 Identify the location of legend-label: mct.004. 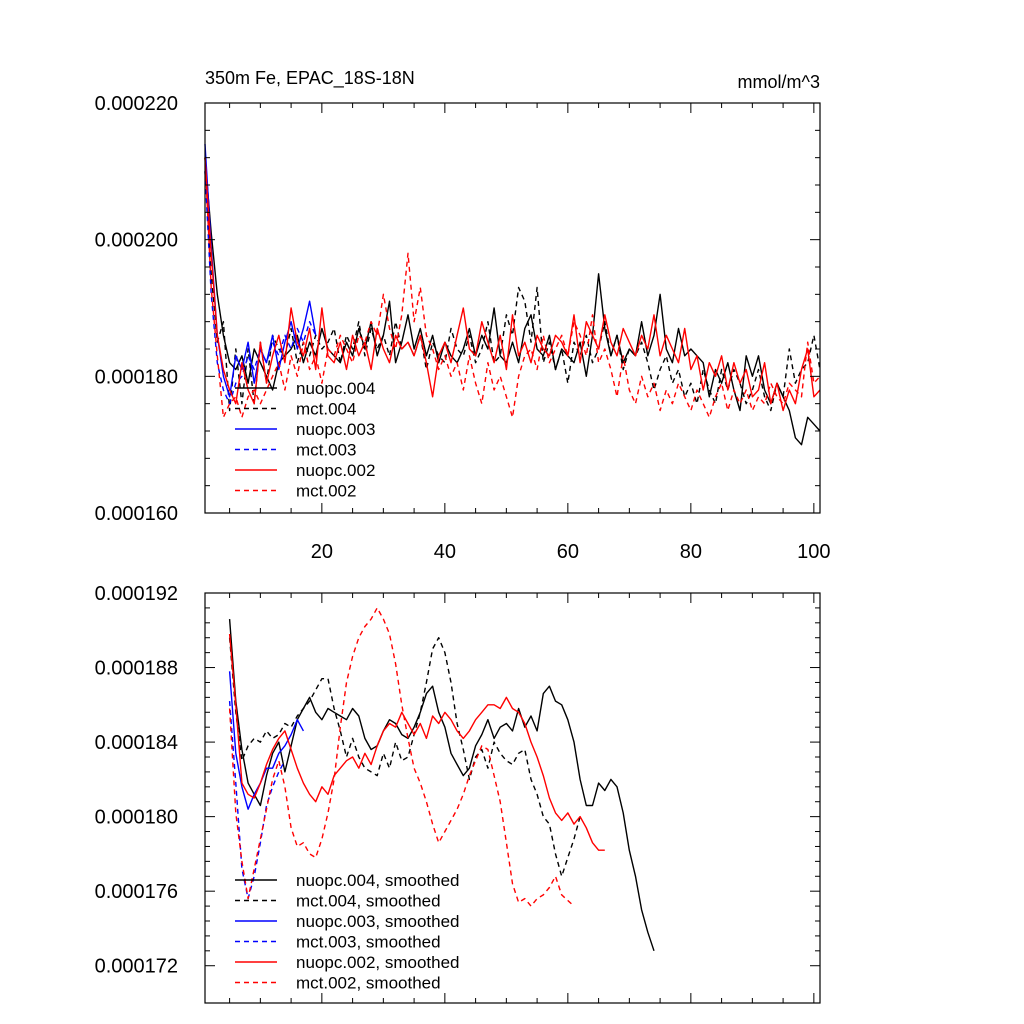
(326, 409).